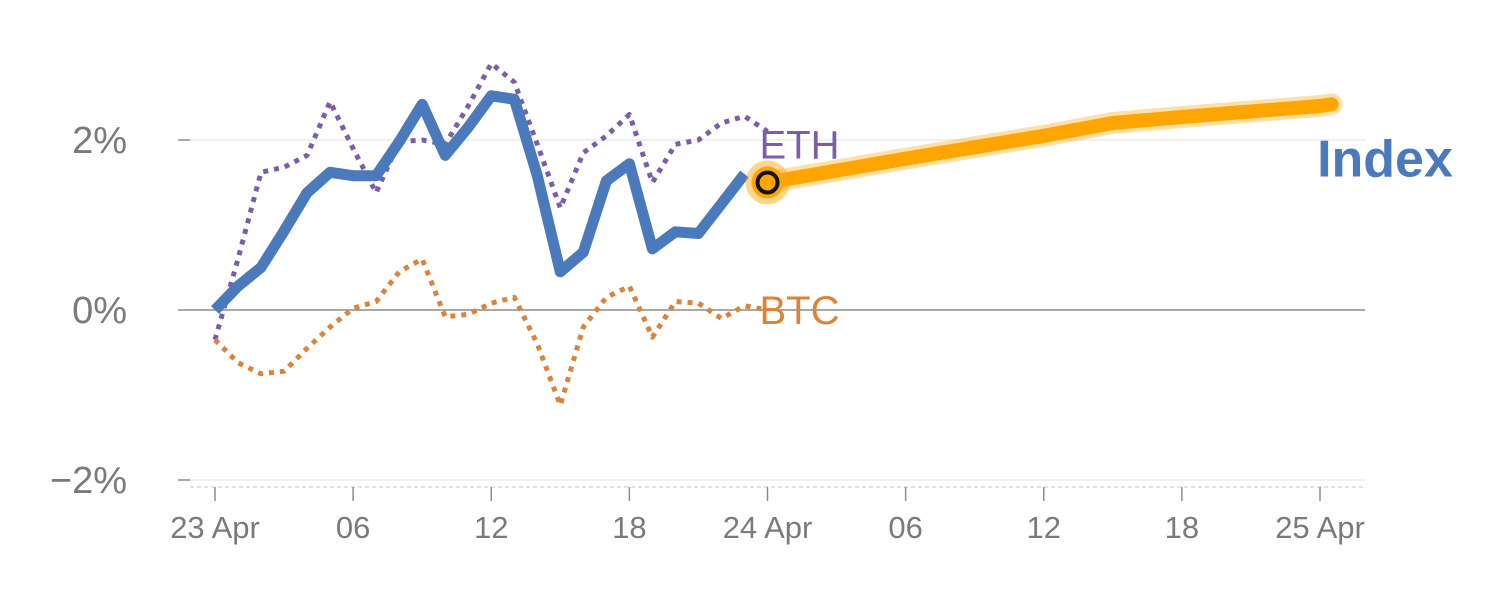  I want to click on y-tick-label: 0%, so click(99, 311).